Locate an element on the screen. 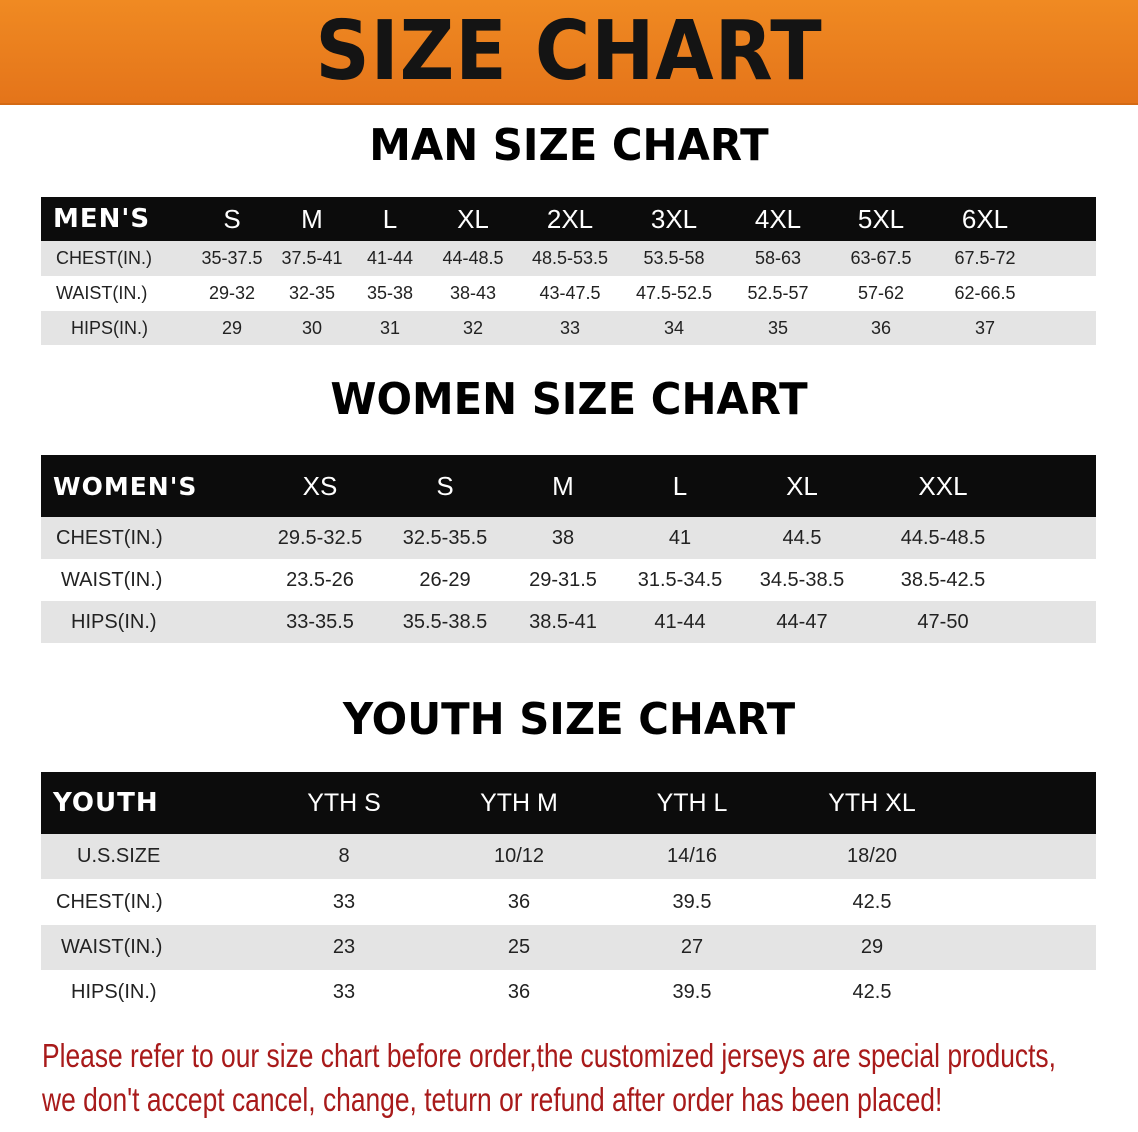 Image resolution: width=1138 pixels, height=1132 pixels. banner-title: SIZE CHART is located at coordinates (569, 51).